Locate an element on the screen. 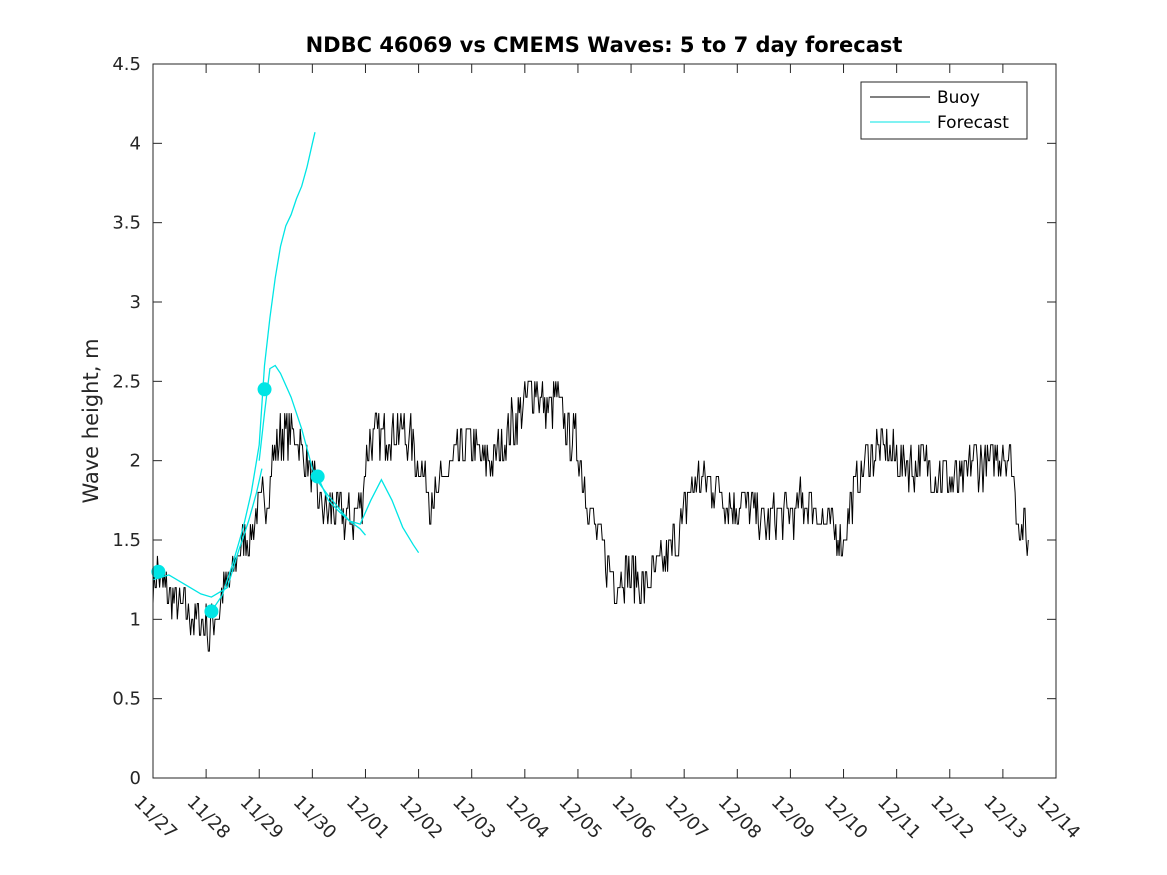 This screenshot has height=875, width=1167. y-tick-label: 3 is located at coordinates (135, 302).